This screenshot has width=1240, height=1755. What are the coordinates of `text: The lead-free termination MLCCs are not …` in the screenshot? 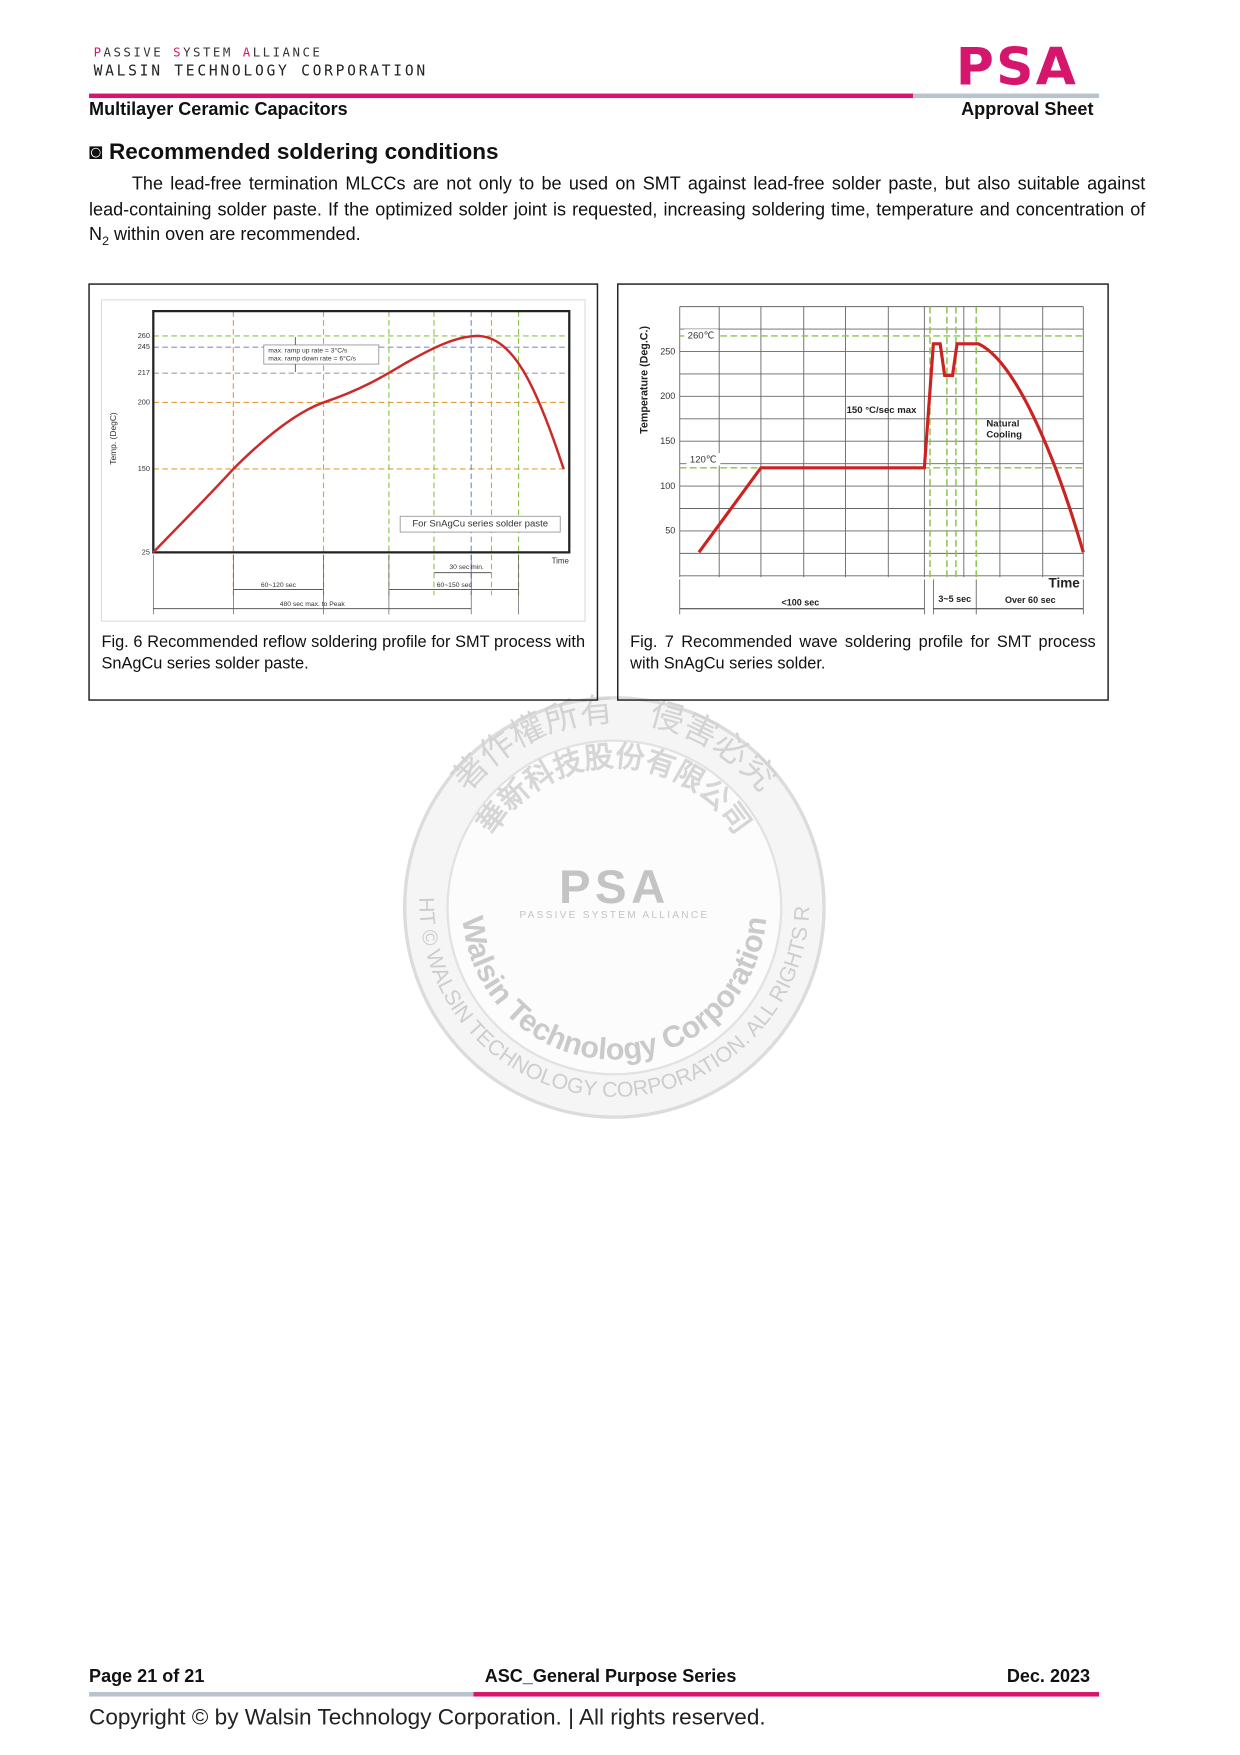 It's located at (617, 209).